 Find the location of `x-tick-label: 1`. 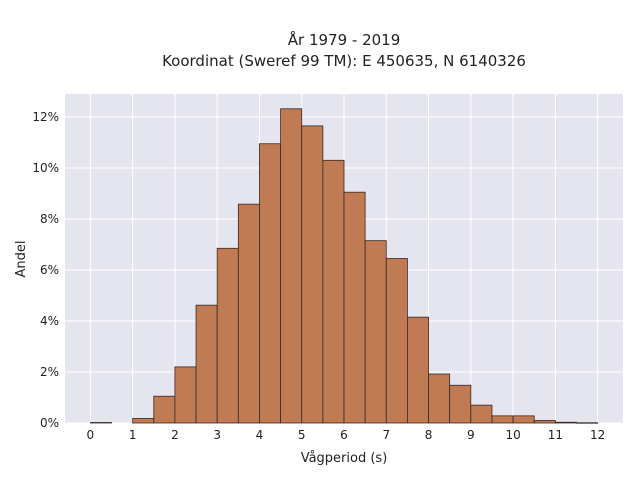

x-tick-label: 1 is located at coordinates (133, 435).